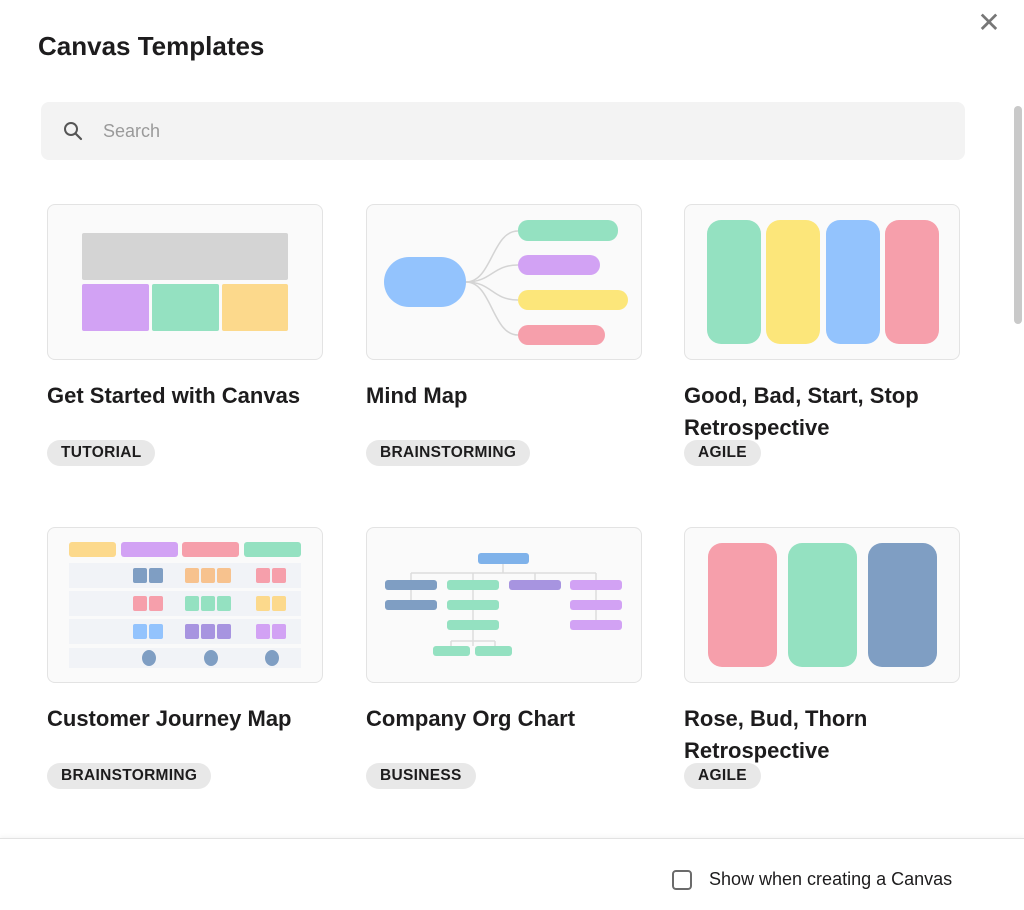 This screenshot has height=910, width=1024. Describe the element at coordinates (776, 734) in the screenshot. I see `template-title: Rose, Bud, Thorn Retrospective` at that location.